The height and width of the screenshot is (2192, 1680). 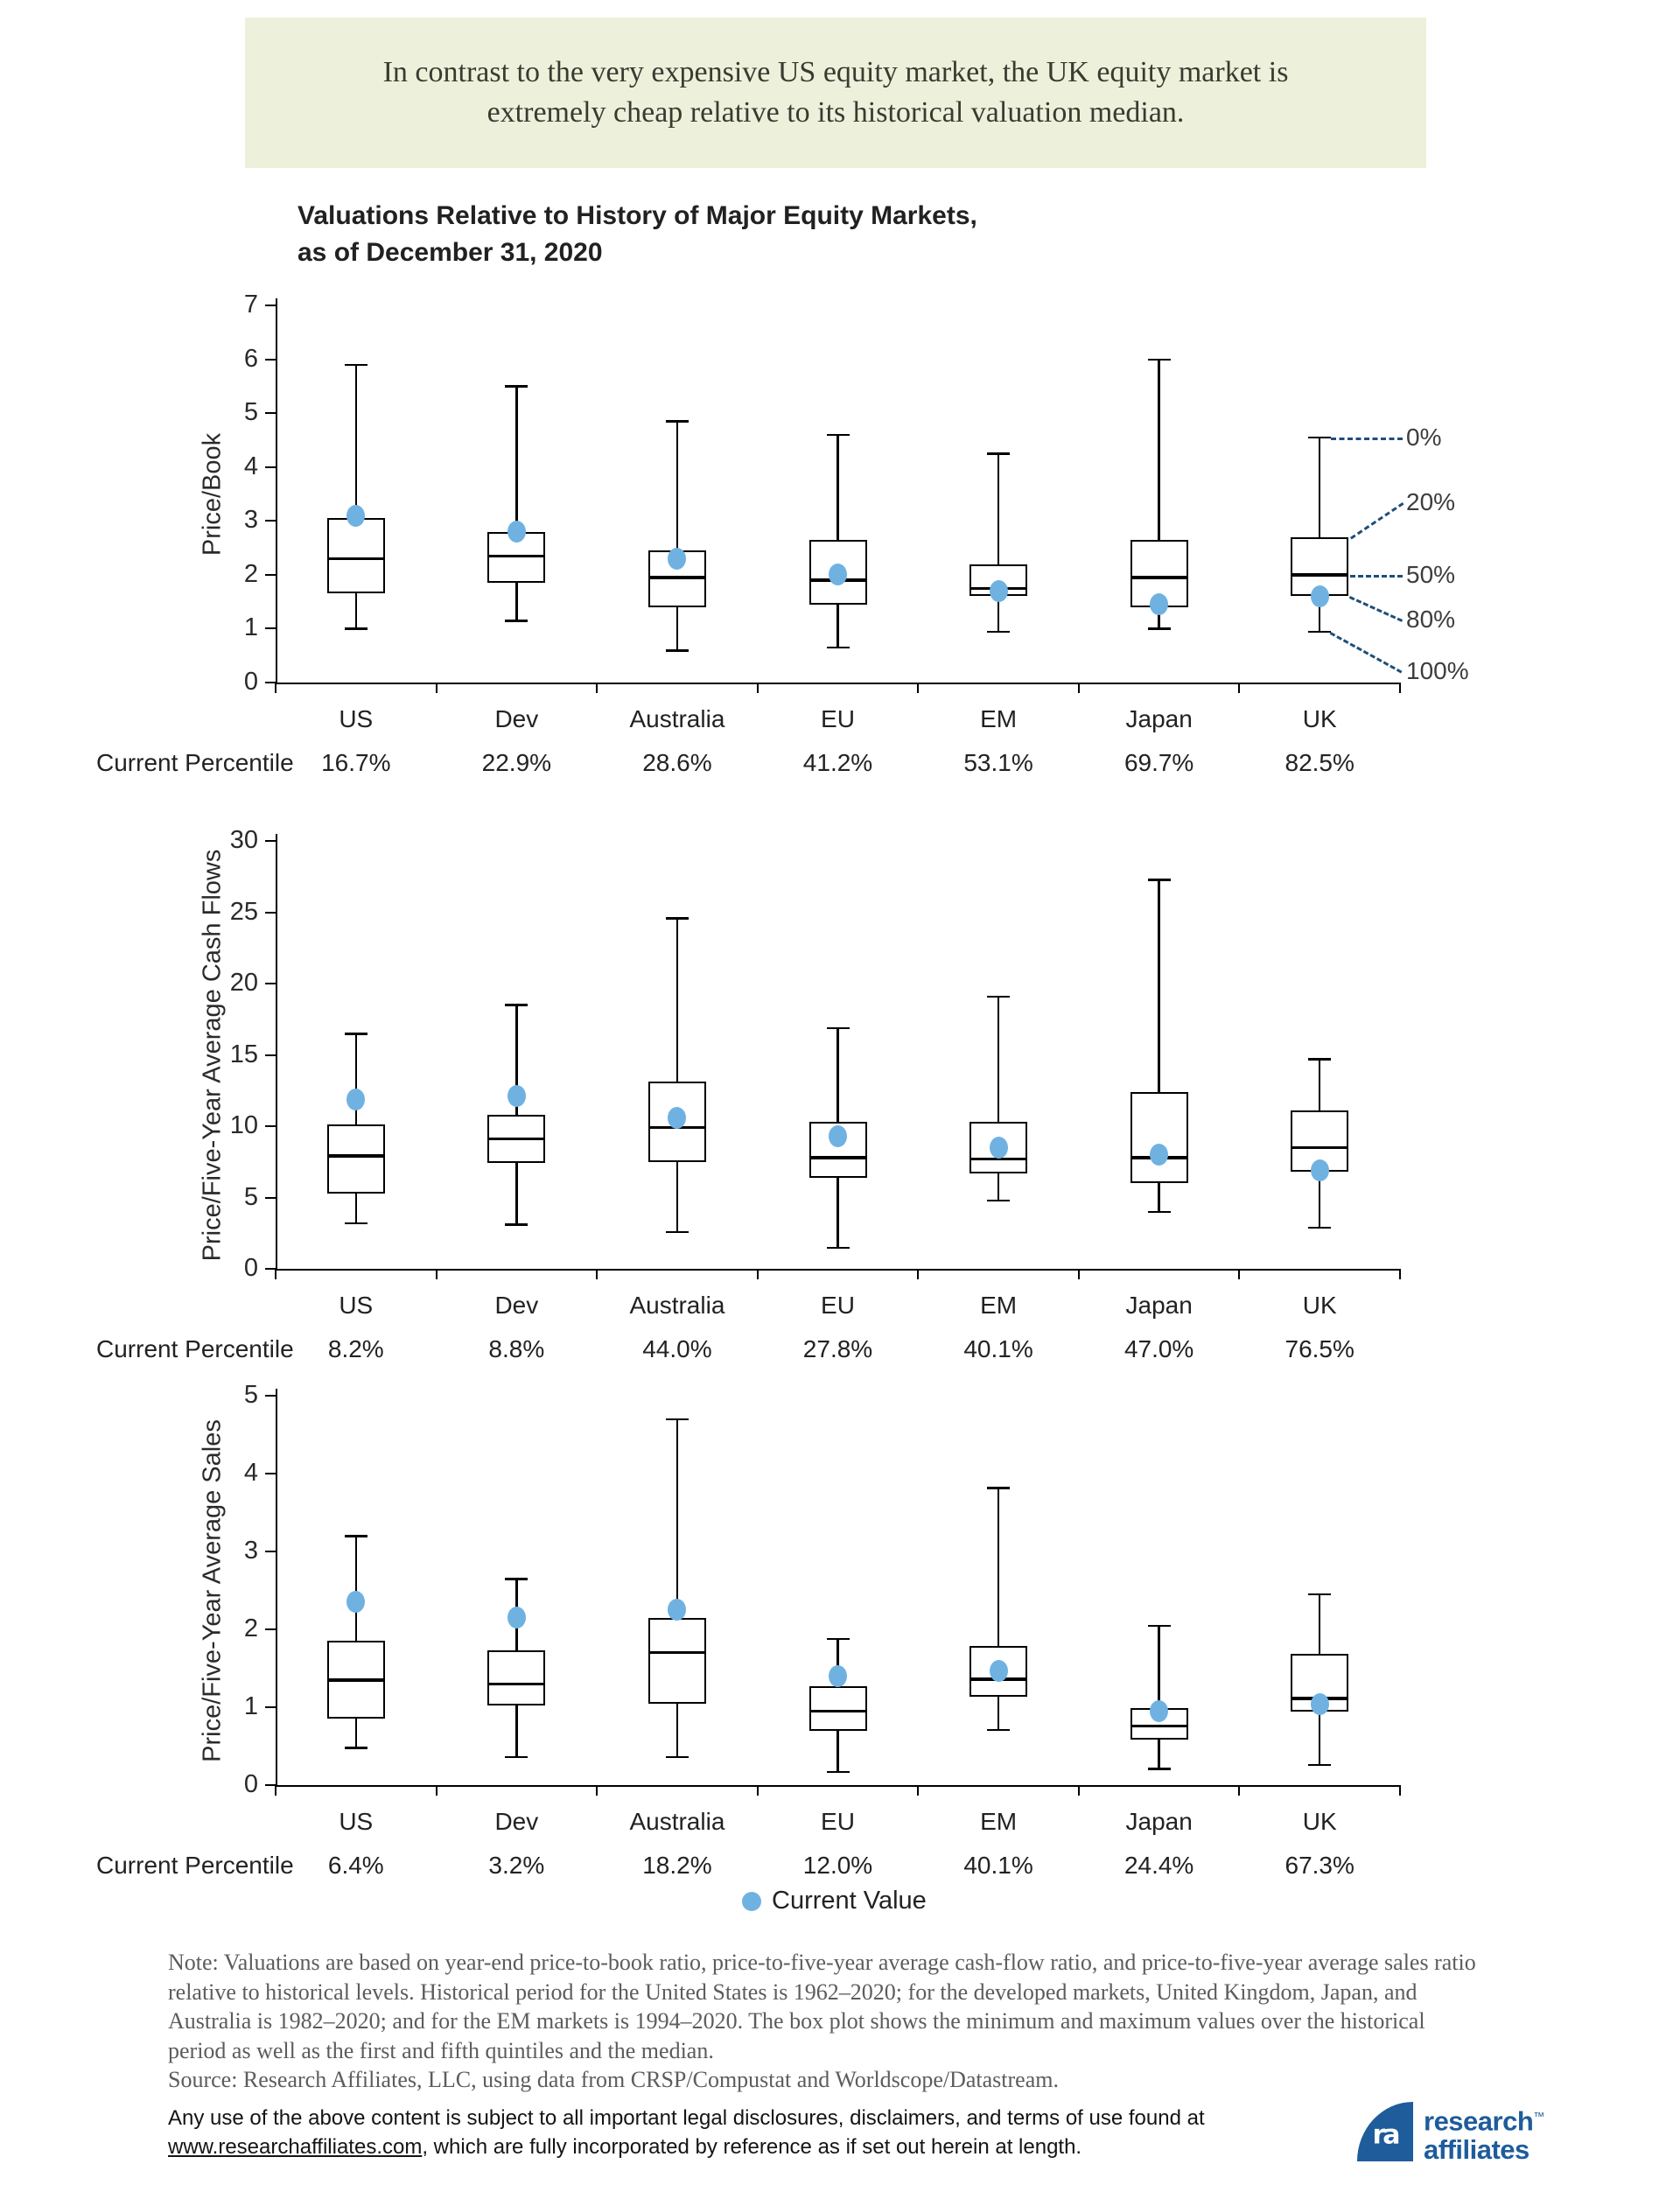 I want to click on whisker-em, so click(x=998, y=1098).